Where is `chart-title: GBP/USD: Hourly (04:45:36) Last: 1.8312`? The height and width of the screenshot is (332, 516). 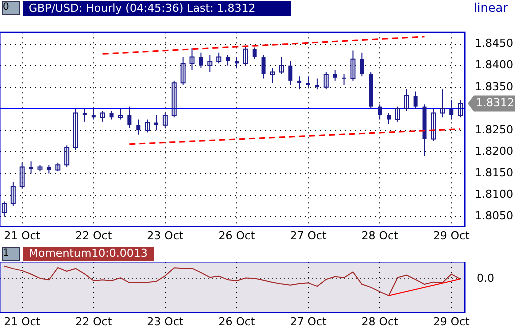 chart-title: GBP/USD: Hourly (04:45:36) Last: 1.8312 is located at coordinates (157, 8).